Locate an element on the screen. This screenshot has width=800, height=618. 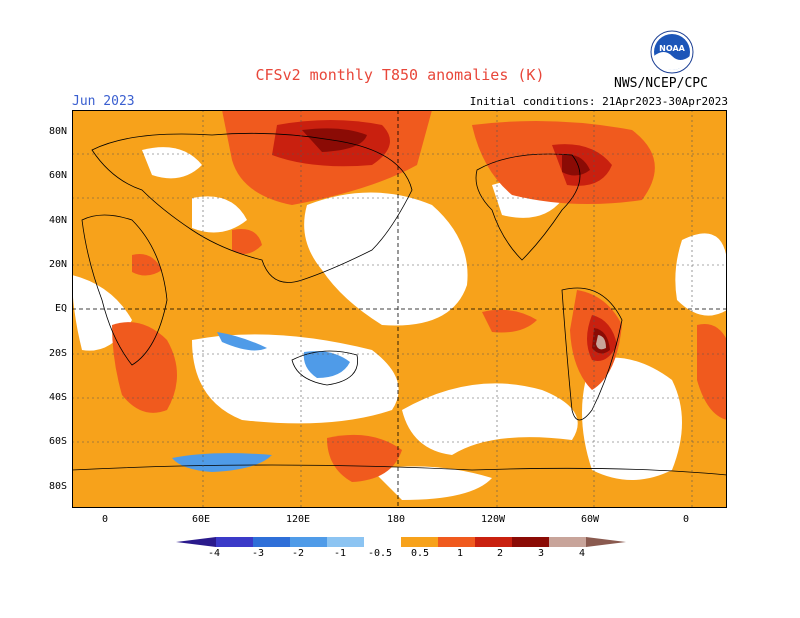
lat-label: 20N is located at coordinates (57, 264).